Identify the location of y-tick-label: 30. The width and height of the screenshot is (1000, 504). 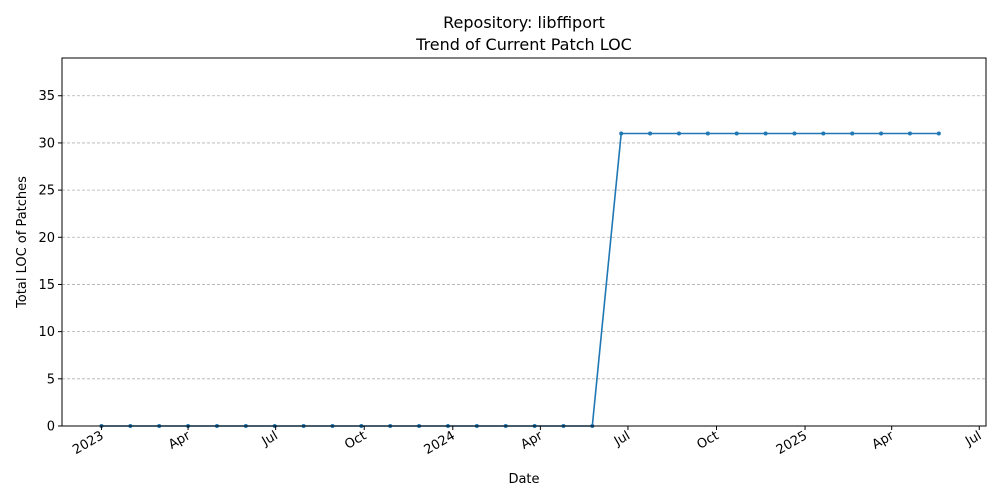
(46, 143).